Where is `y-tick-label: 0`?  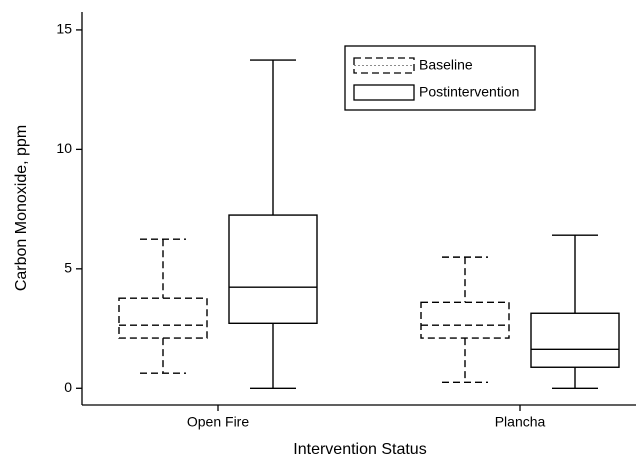 y-tick-label: 0 is located at coordinates (68, 387).